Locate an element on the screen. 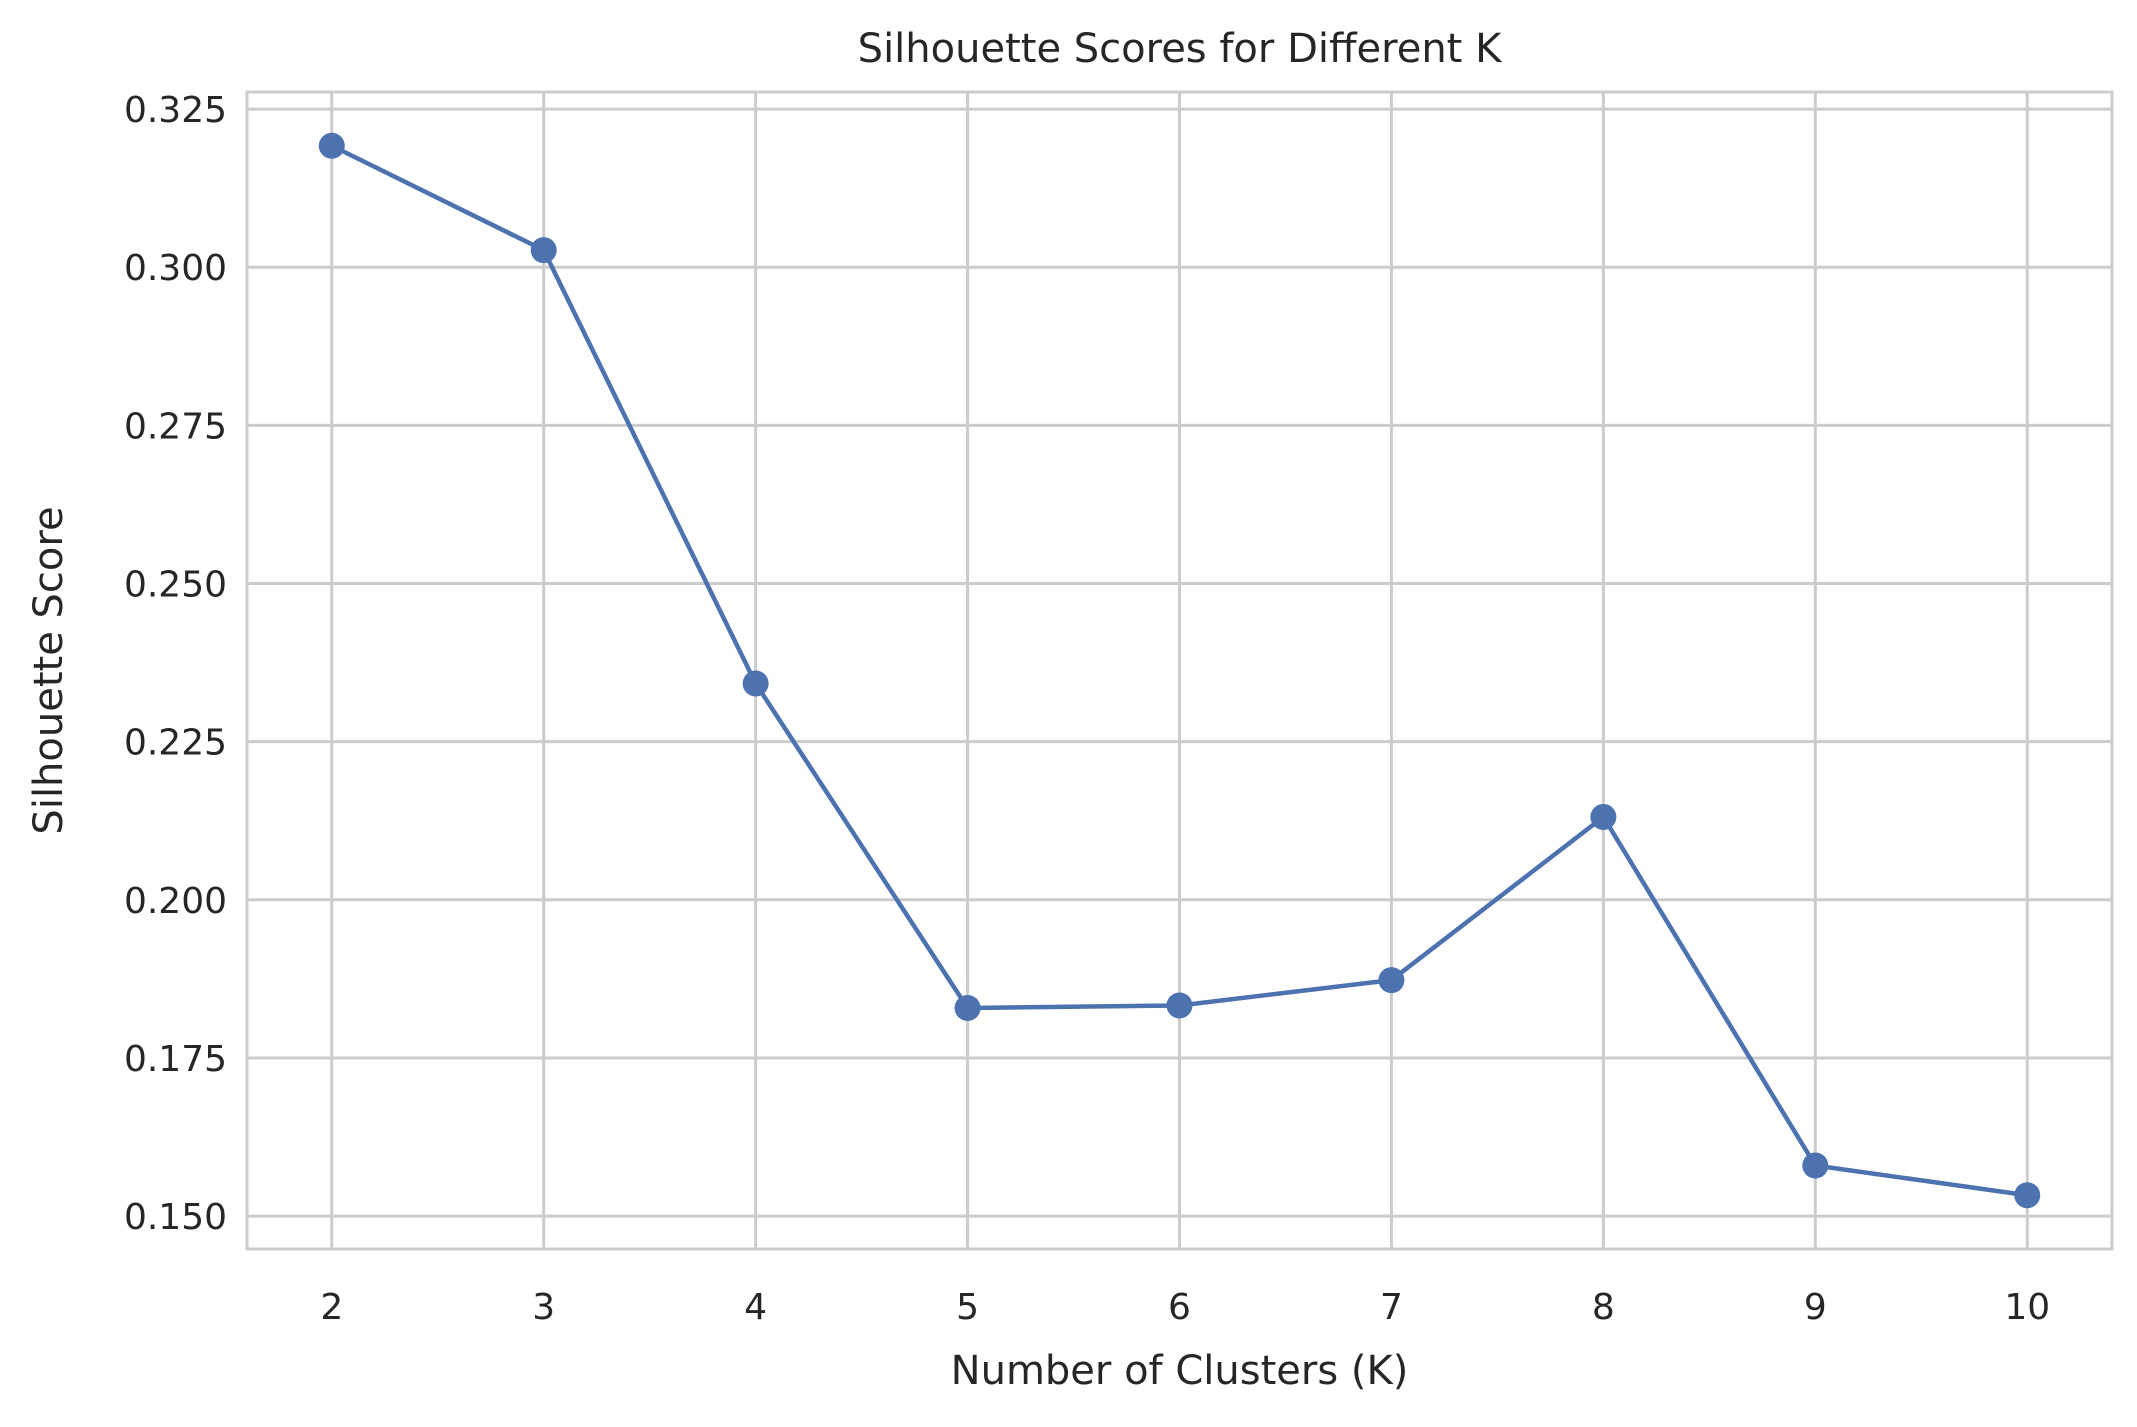 The image size is (2137, 1427). x-tick-label: 4 is located at coordinates (755, 1307).